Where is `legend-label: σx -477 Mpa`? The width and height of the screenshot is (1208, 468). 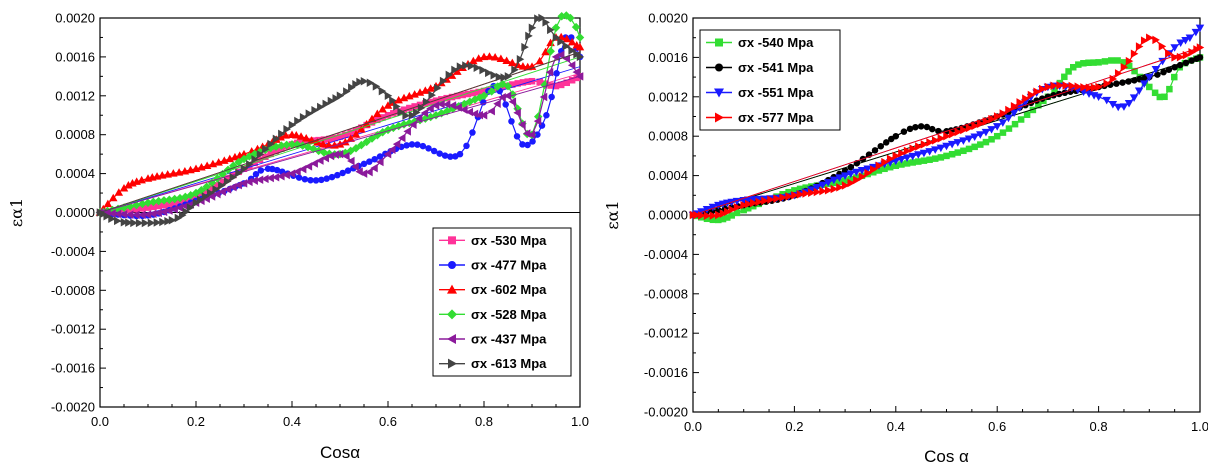 legend-label: σx -477 Mpa is located at coordinates (509, 265).